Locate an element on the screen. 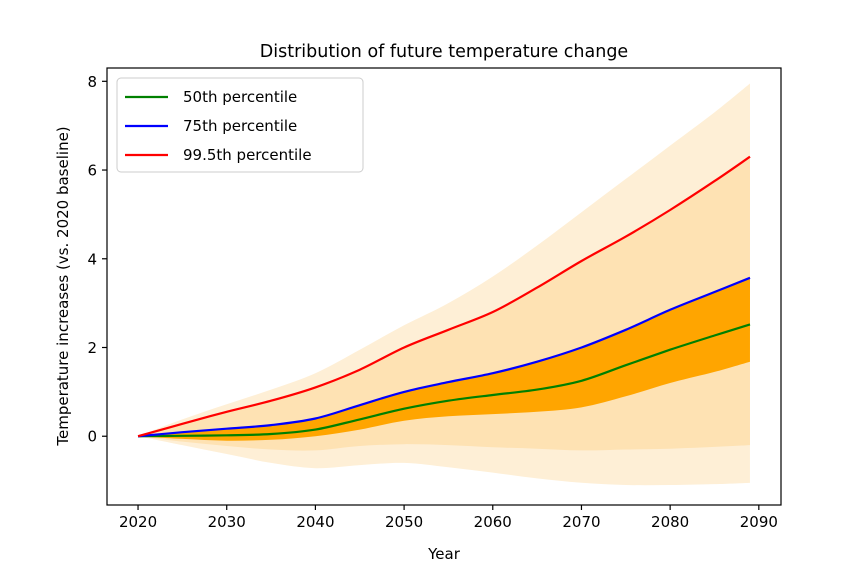  legend-label: 50th percentile is located at coordinates (240, 97).